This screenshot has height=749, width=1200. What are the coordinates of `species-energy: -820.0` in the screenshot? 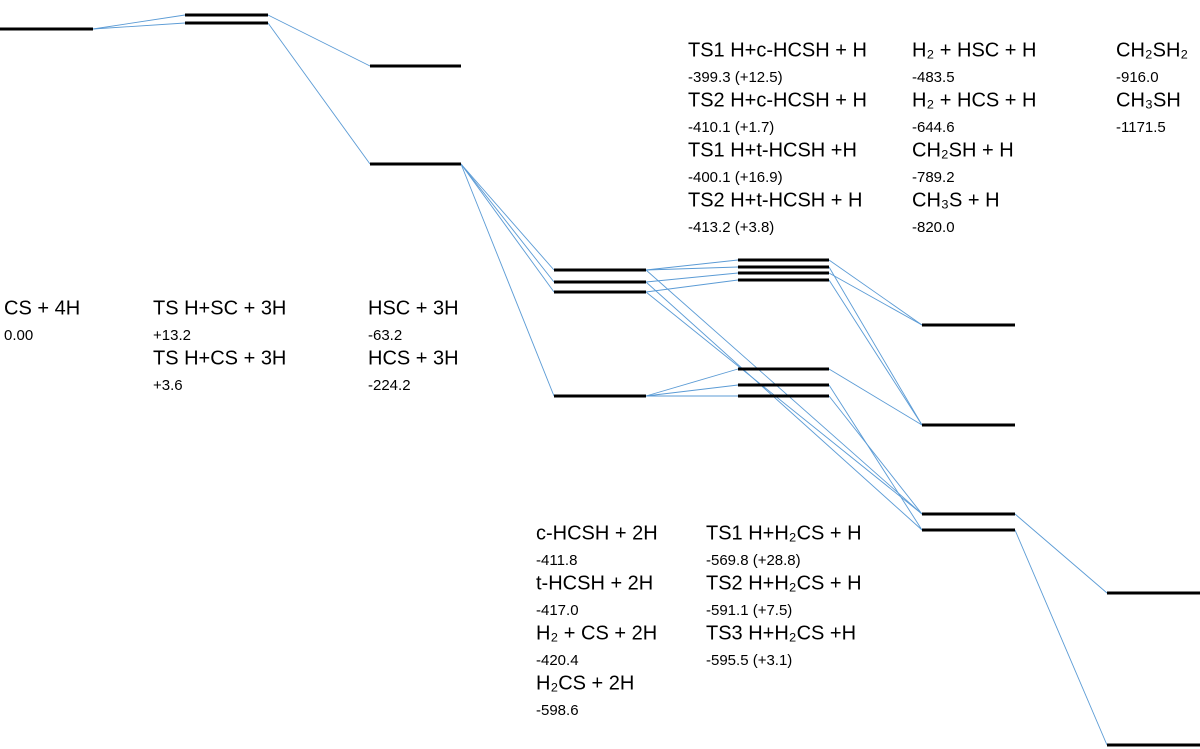 It's located at (933, 227).